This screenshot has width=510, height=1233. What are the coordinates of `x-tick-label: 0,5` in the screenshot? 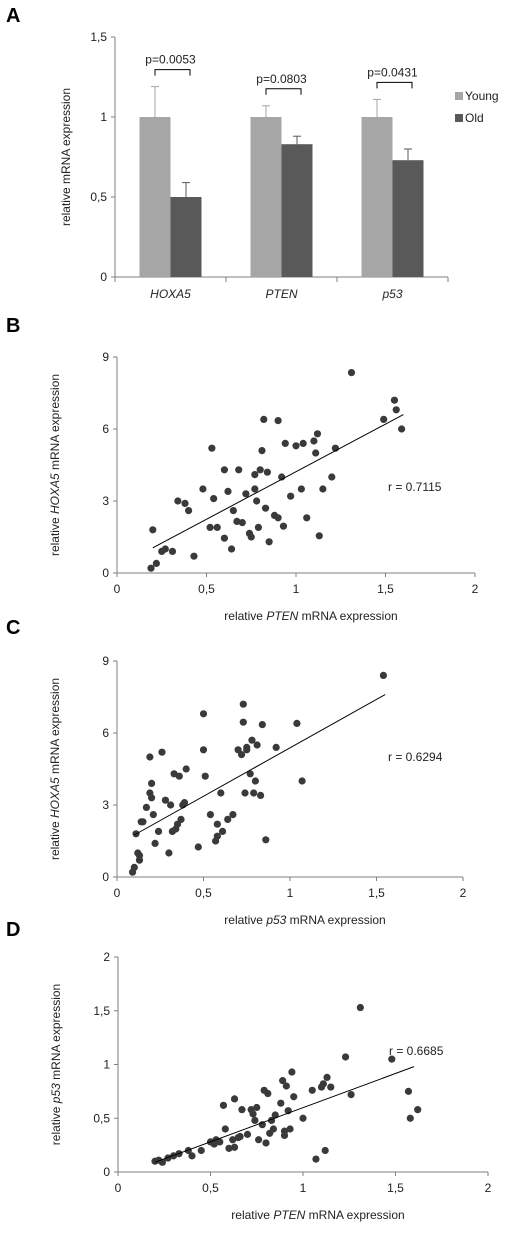 It's located at (210, 1188).